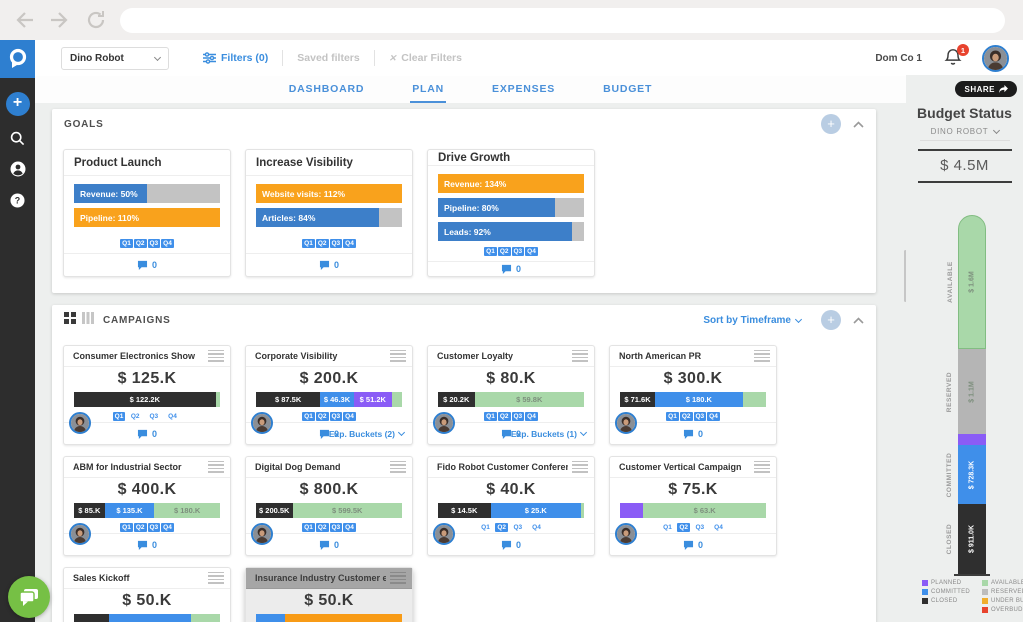 This screenshot has height=622, width=1023. Describe the element at coordinates (60, 20) in the screenshot. I see `browser-forward-icon` at that location.